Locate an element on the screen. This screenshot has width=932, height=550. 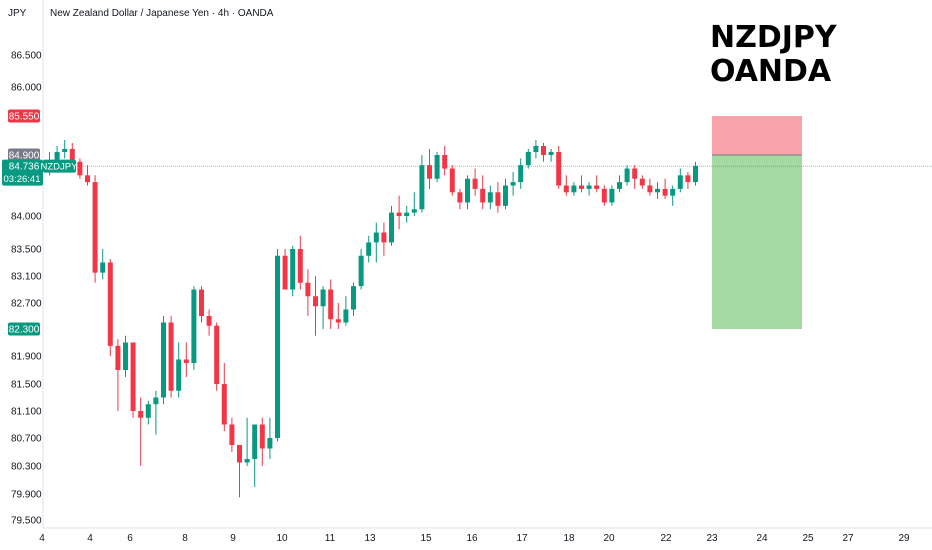
svg-text: 03:26:41 is located at coordinates (22, 179).